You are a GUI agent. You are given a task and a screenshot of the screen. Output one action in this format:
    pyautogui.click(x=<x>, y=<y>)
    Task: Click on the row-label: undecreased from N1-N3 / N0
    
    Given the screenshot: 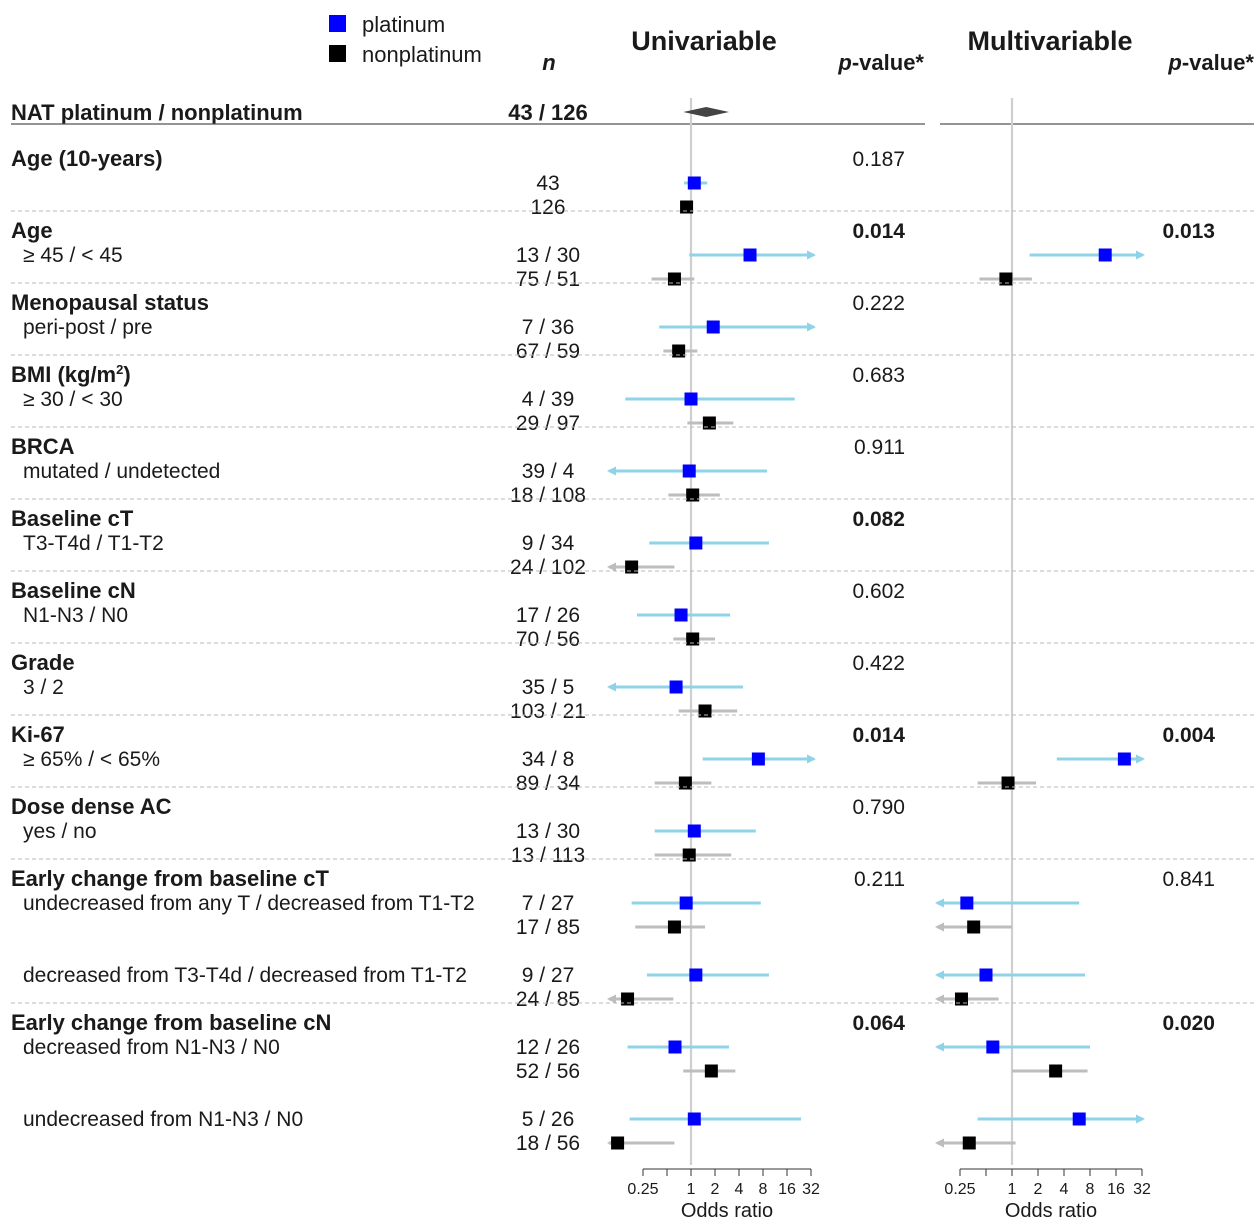 What is the action you would take?
    pyautogui.click(x=163, y=1119)
    